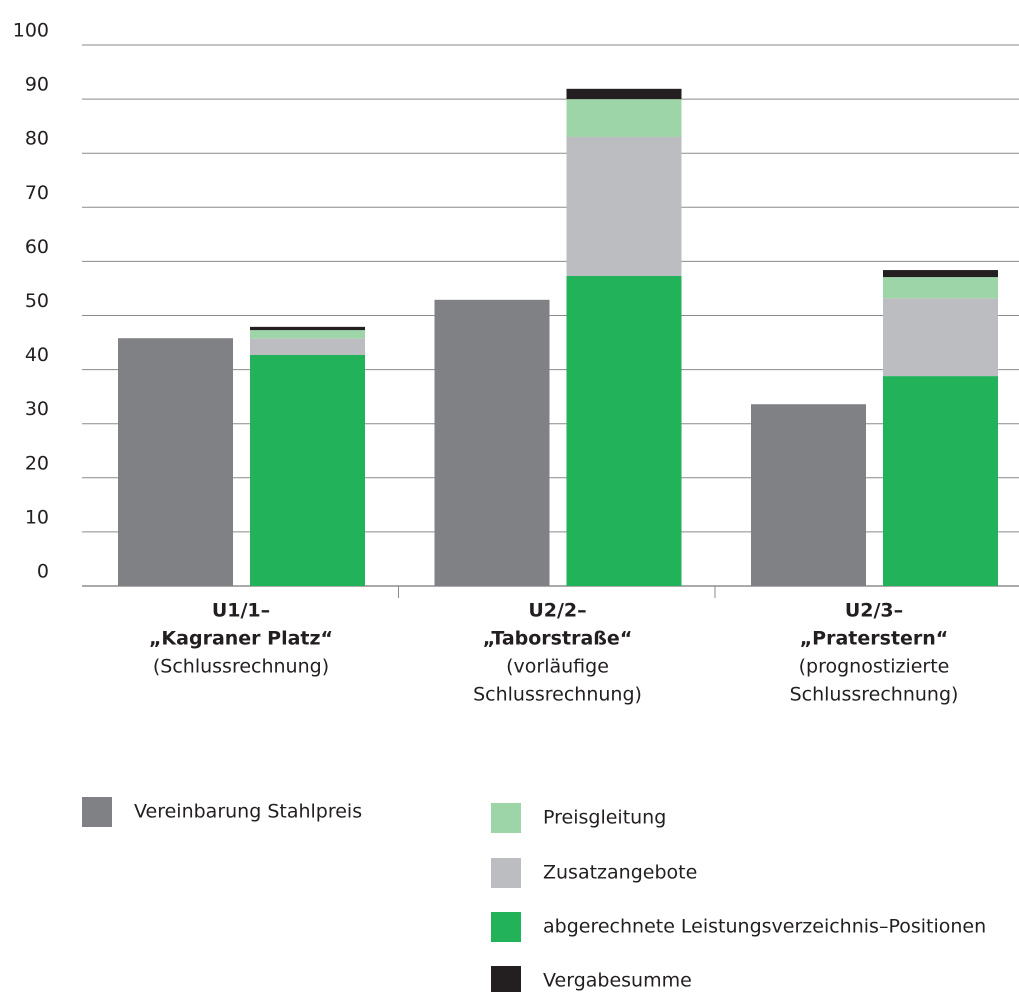 This screenshot has height=992, width=1019. What do you see at coordinates (37, 247) in the screenshot?
I see `y-tick-label: 60` at bounding box center [37, 247].